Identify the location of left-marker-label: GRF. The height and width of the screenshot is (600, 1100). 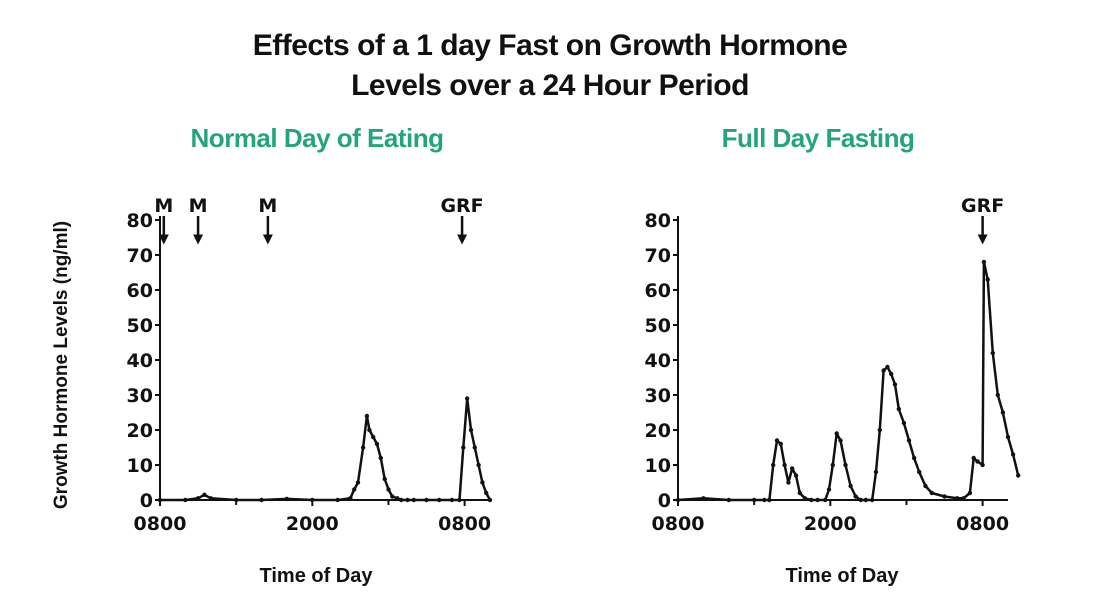
(461, 206).